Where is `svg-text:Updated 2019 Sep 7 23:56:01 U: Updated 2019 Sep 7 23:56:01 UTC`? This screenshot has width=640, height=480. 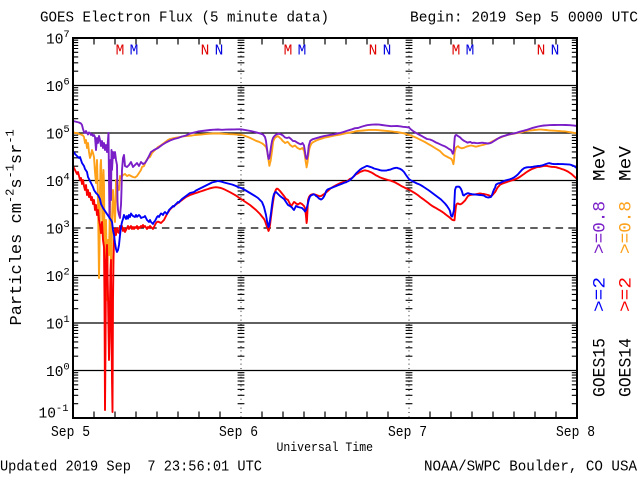
svg-text:Updated 2019 Sep 7 23:56:01 U: Updated 2019 Sep 7 23:56:01 UTC is located at coordinates (131, 468).